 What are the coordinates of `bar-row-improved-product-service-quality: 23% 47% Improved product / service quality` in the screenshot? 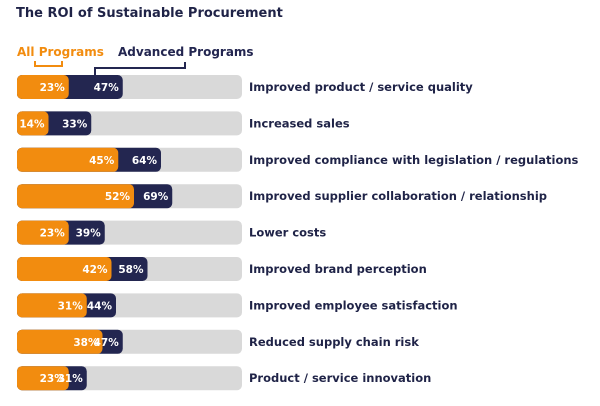 It's located at (245, 87).